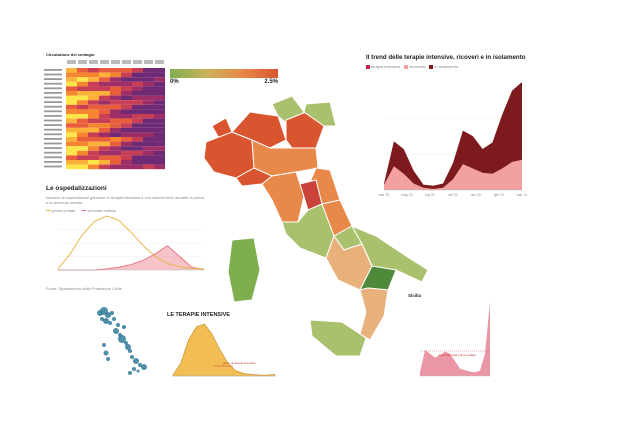 The image size is (635, 423). Describe the element at coordinates (60, 210) in the screenshot. I see `osped-legend-item: prima ondata` at that location.